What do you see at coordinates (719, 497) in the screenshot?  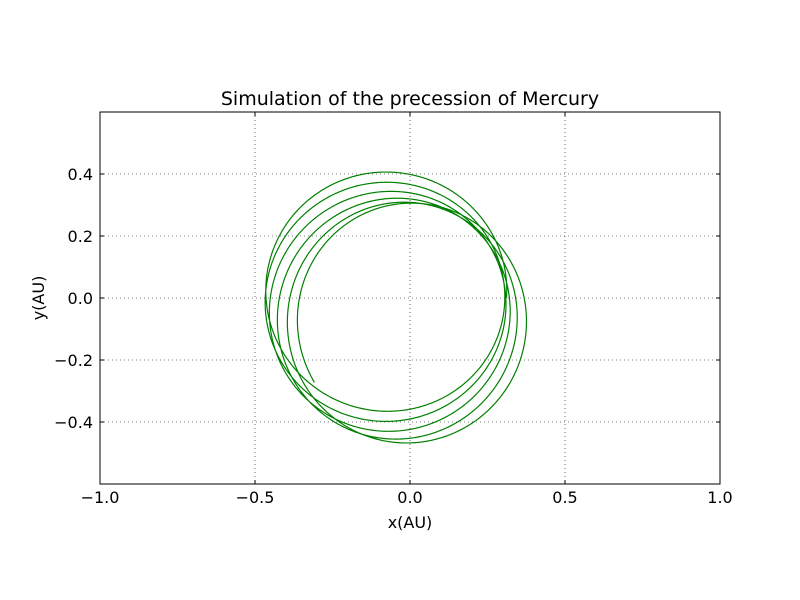 I see `x-tick-label: 1.0` at bounding box center [719, 497].